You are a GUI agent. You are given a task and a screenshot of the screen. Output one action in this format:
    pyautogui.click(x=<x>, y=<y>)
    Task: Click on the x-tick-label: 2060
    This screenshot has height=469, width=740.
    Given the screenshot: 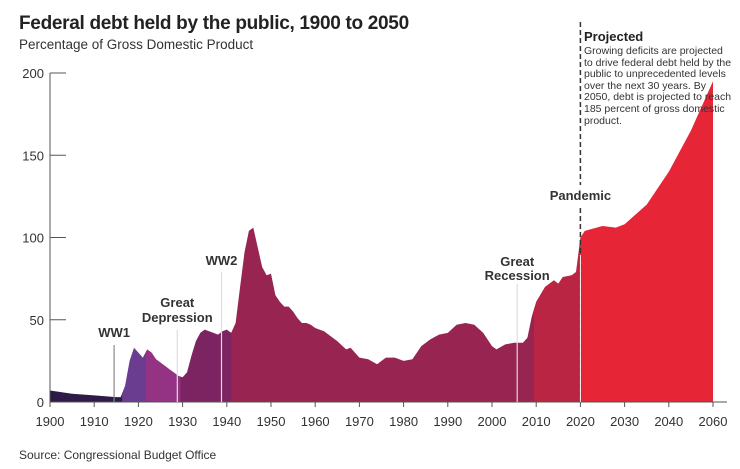 What is the action you would take?
    pyautogui.click(x=713, y=421)
    